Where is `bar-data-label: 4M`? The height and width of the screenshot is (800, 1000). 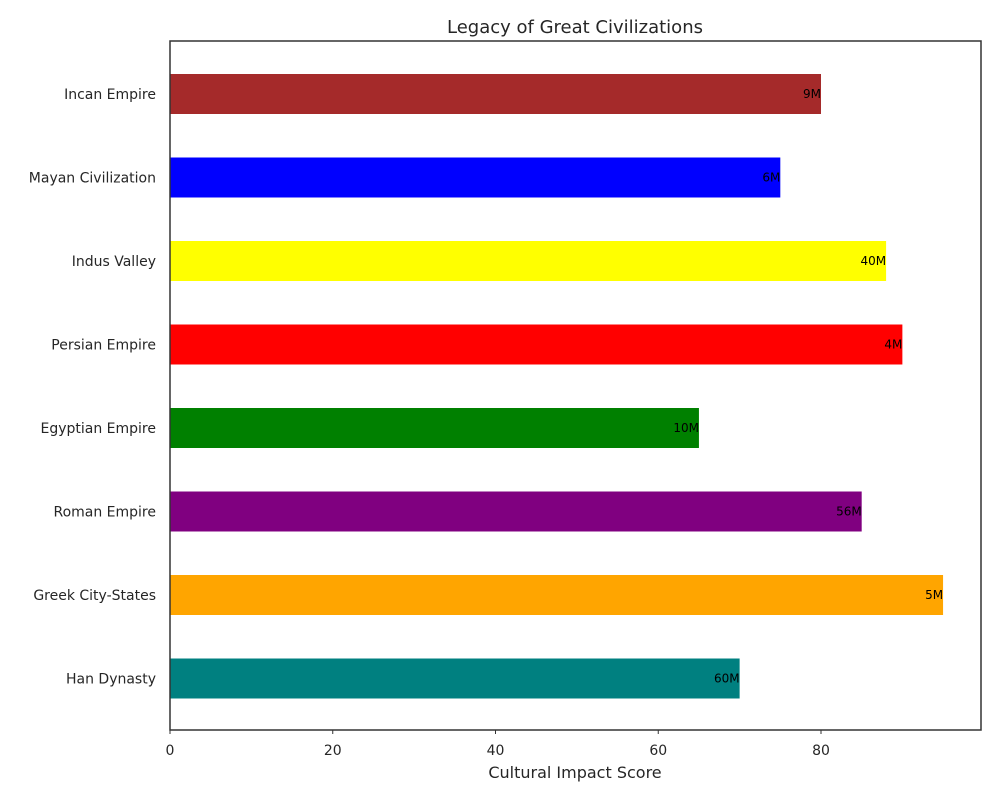
bar-data-label: 4M is located at coordinates (893, 345).